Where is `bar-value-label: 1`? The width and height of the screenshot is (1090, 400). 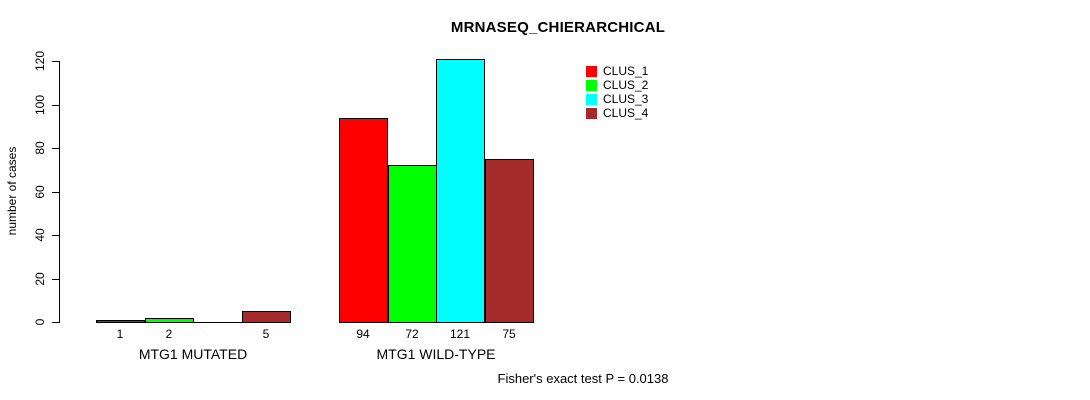
bar-value-label: 1 is located at coordinates (120, 334).